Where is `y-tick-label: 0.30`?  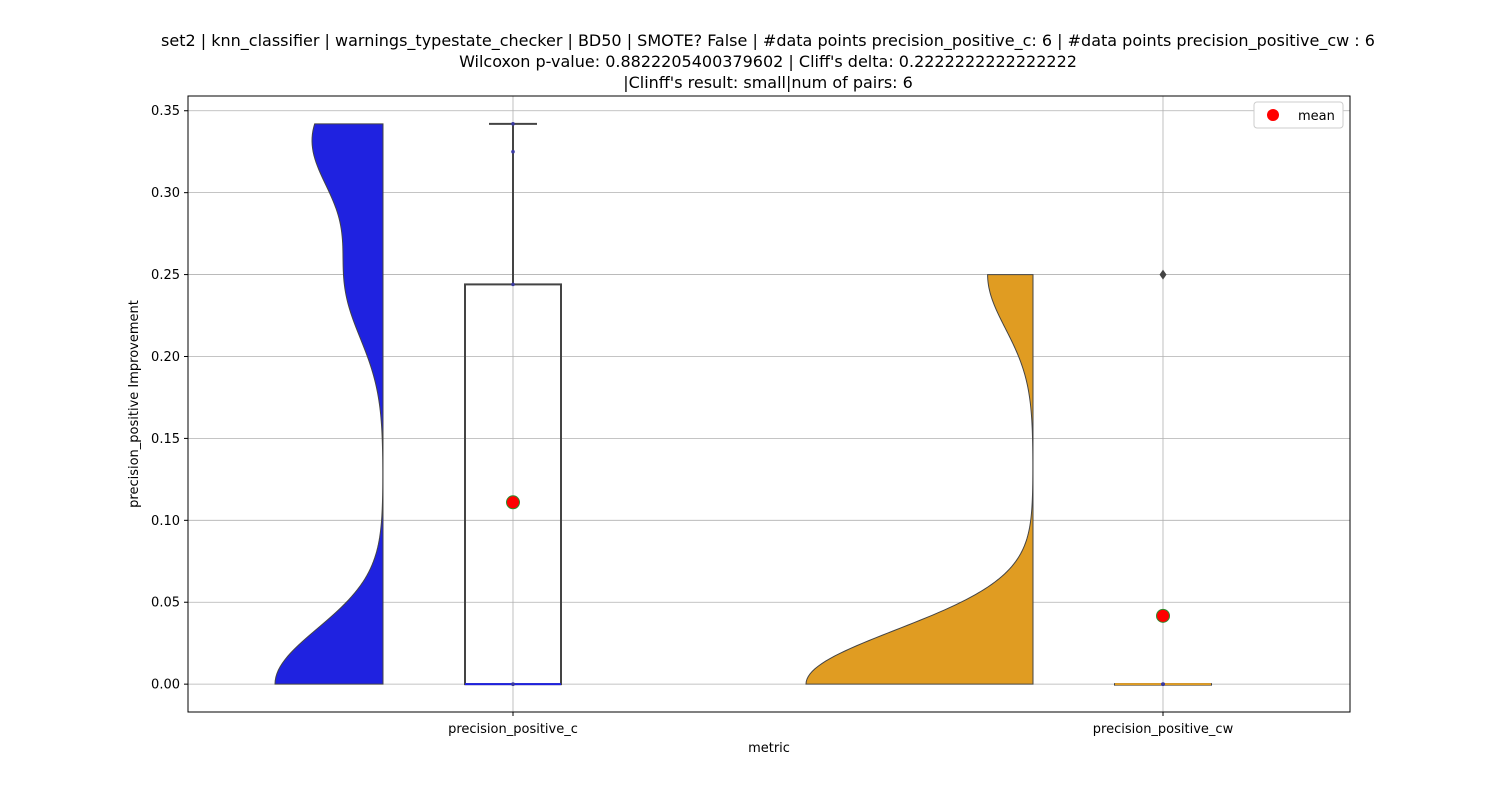 y-tick-label: 0.30 is located at coordinates (165, 193).